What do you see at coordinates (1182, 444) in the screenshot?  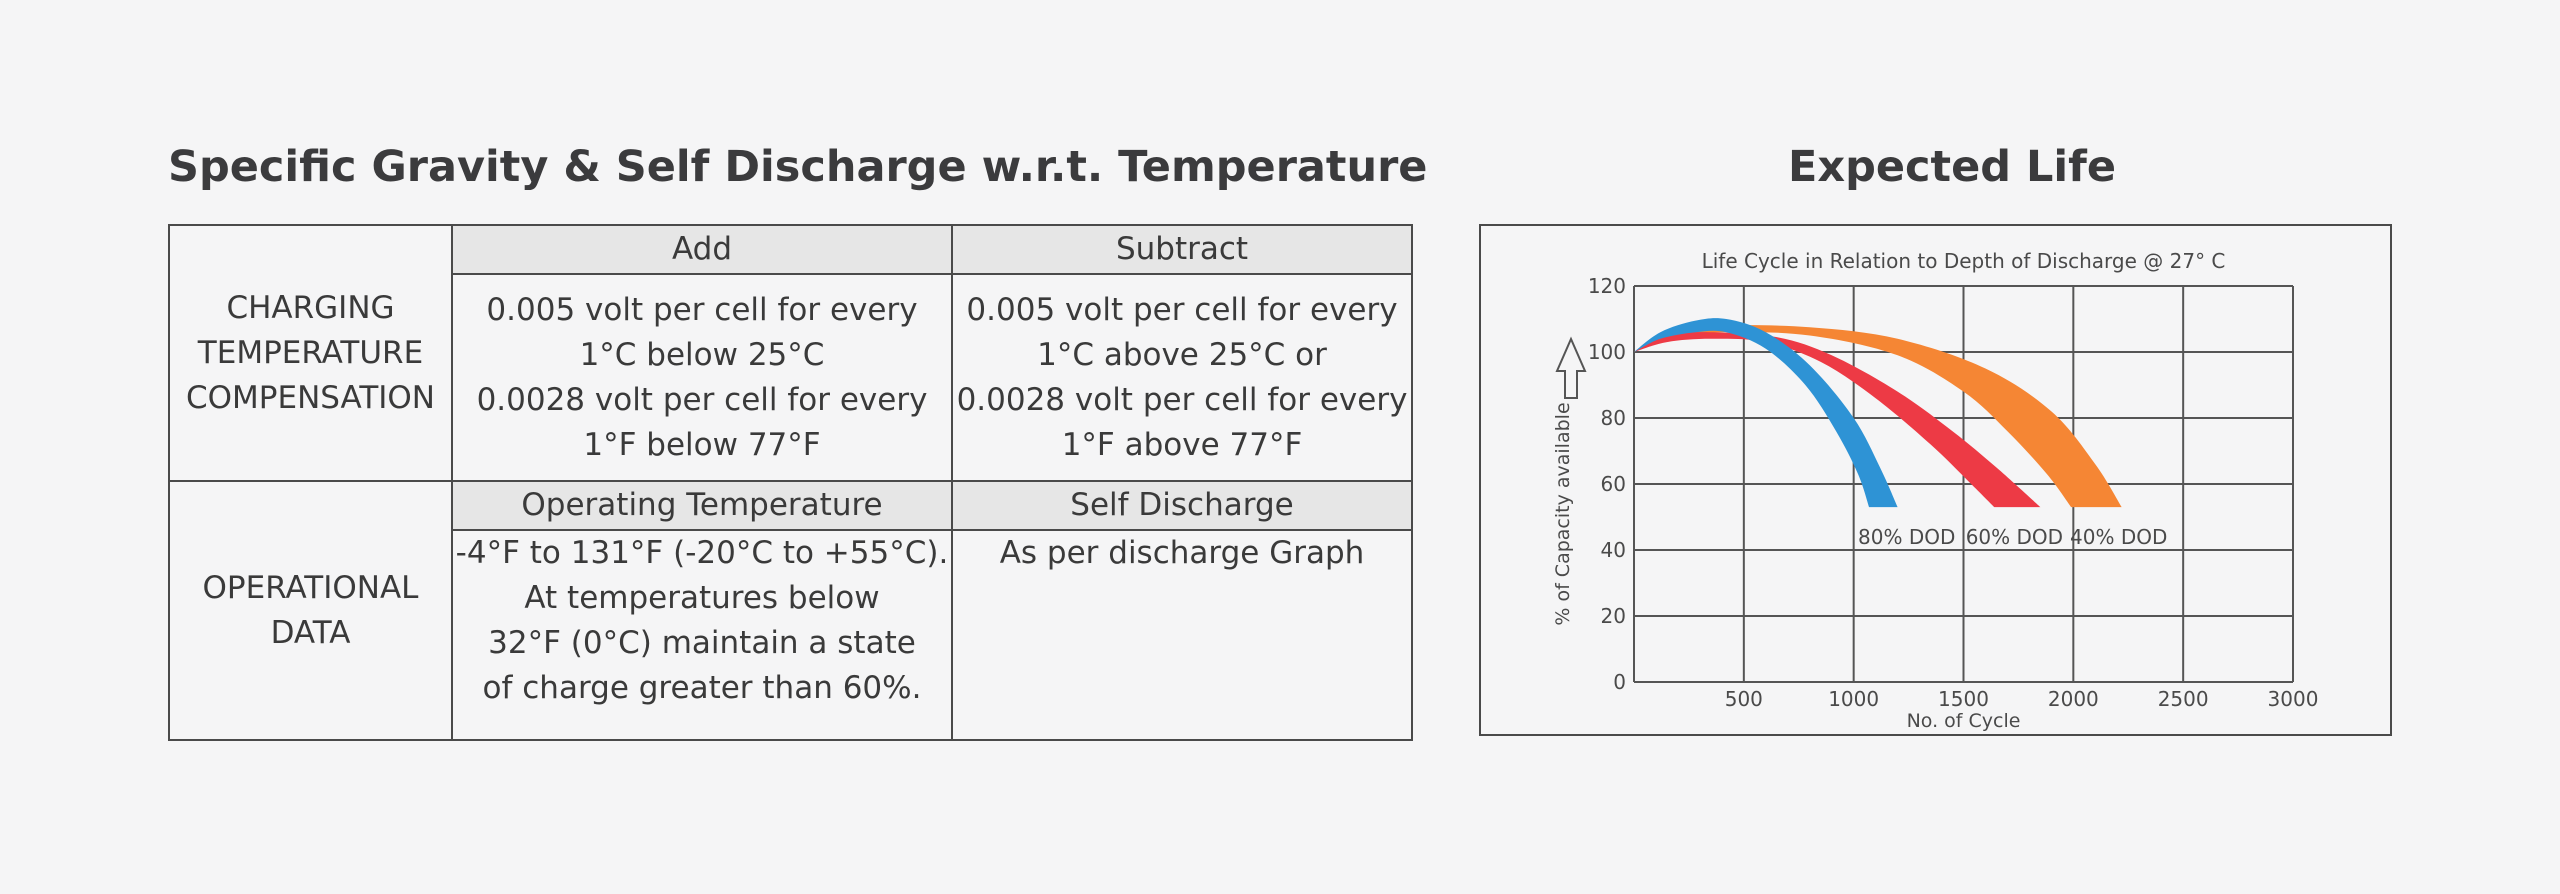 I see `subtract-line: 1°F above 77°F` at bounding box center [1182, 444].